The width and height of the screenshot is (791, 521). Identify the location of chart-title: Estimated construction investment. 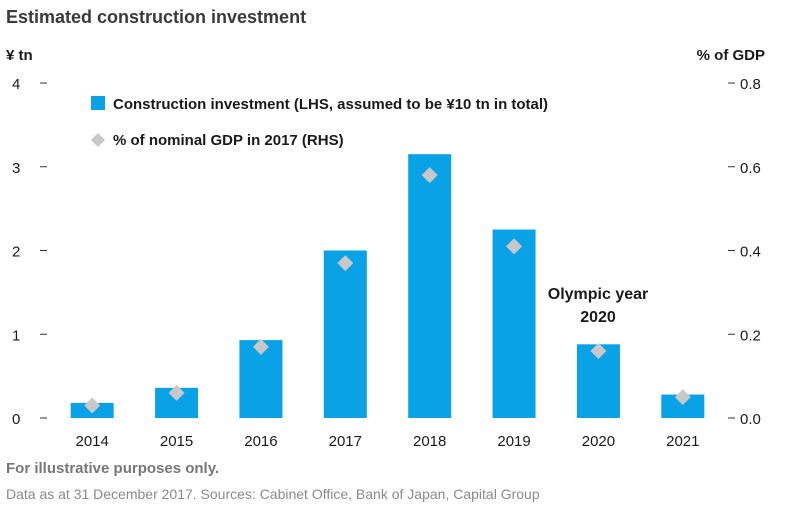
(156, 17).